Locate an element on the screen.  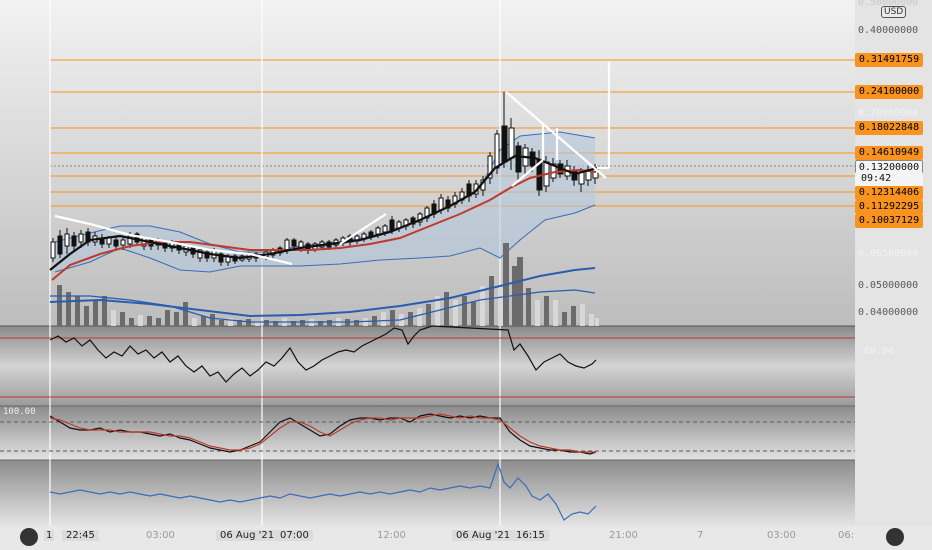
price-label: 0.06500000 is located at coordinates (888, 253).